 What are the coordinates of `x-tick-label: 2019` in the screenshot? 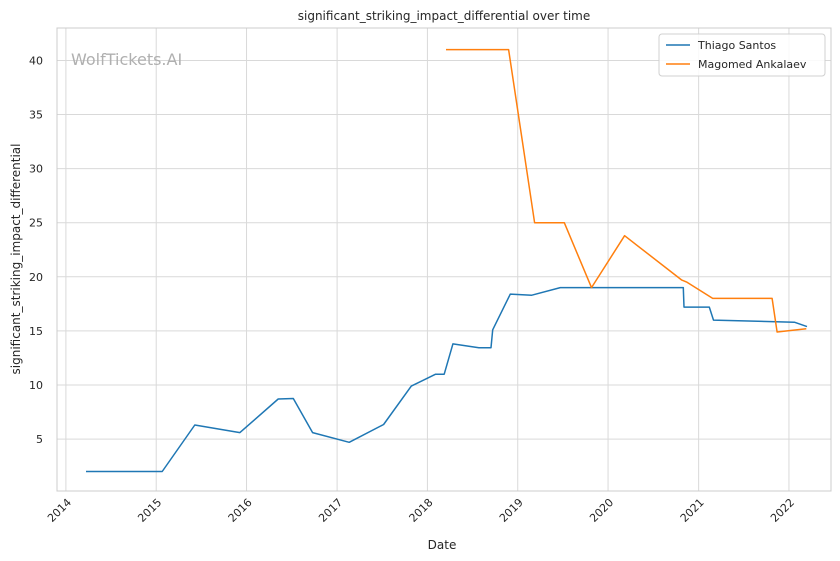 It's located at (511, 510).